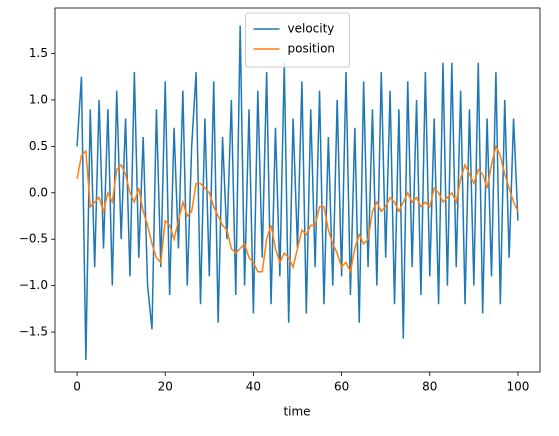 This screenshot has width=559, height=436. Describe the element at coordinates (518, 387) in the screenshot. I see `x-tick-label: 100` at that location.